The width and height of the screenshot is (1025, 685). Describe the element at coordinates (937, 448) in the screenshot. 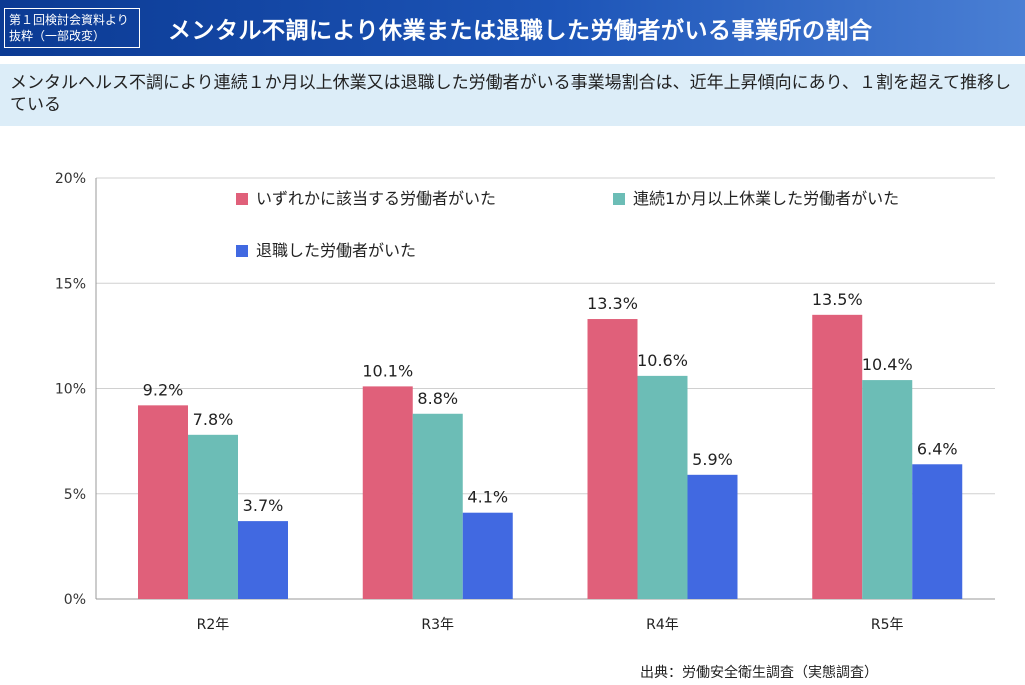

I see `data-label: 6.4%` at that location.